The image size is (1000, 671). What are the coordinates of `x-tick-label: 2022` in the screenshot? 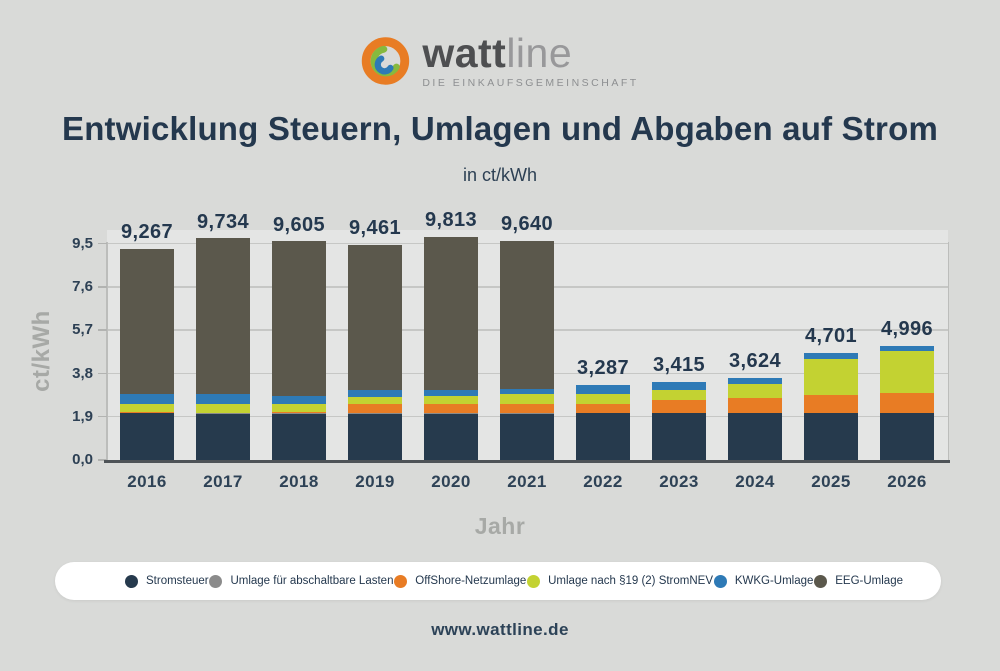 It's located at (603, 481).